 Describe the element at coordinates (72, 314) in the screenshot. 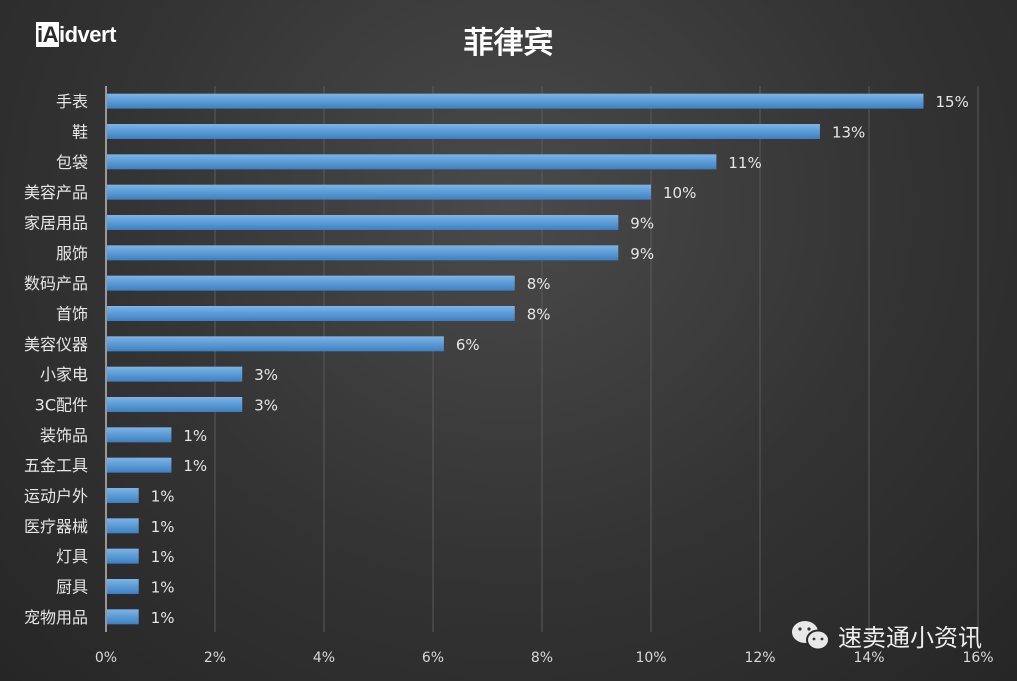

I see `y-category-label: 首饰` at that location.